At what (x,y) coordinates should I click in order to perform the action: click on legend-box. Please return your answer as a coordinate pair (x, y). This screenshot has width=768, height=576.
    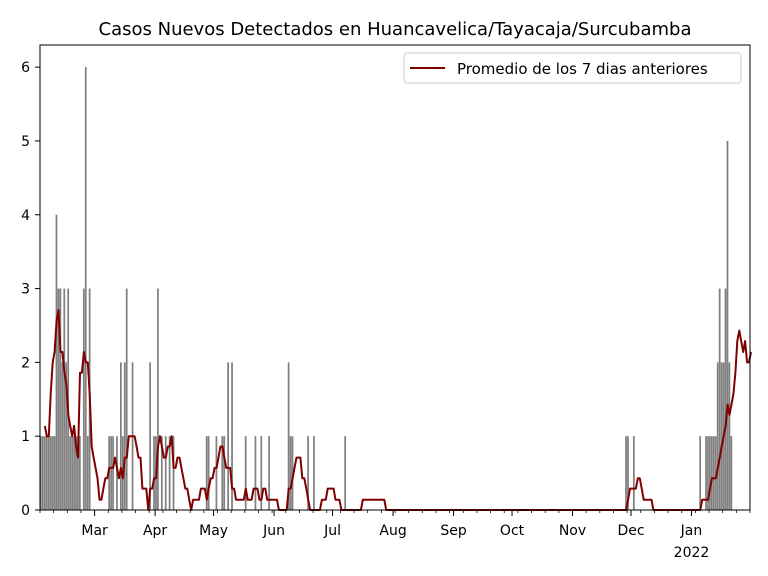
    Looking at the image, I should click on (572, 68).